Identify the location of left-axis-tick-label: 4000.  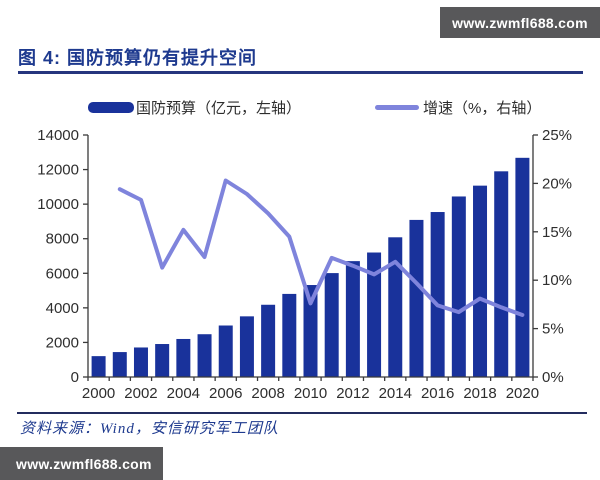
(62, 308).